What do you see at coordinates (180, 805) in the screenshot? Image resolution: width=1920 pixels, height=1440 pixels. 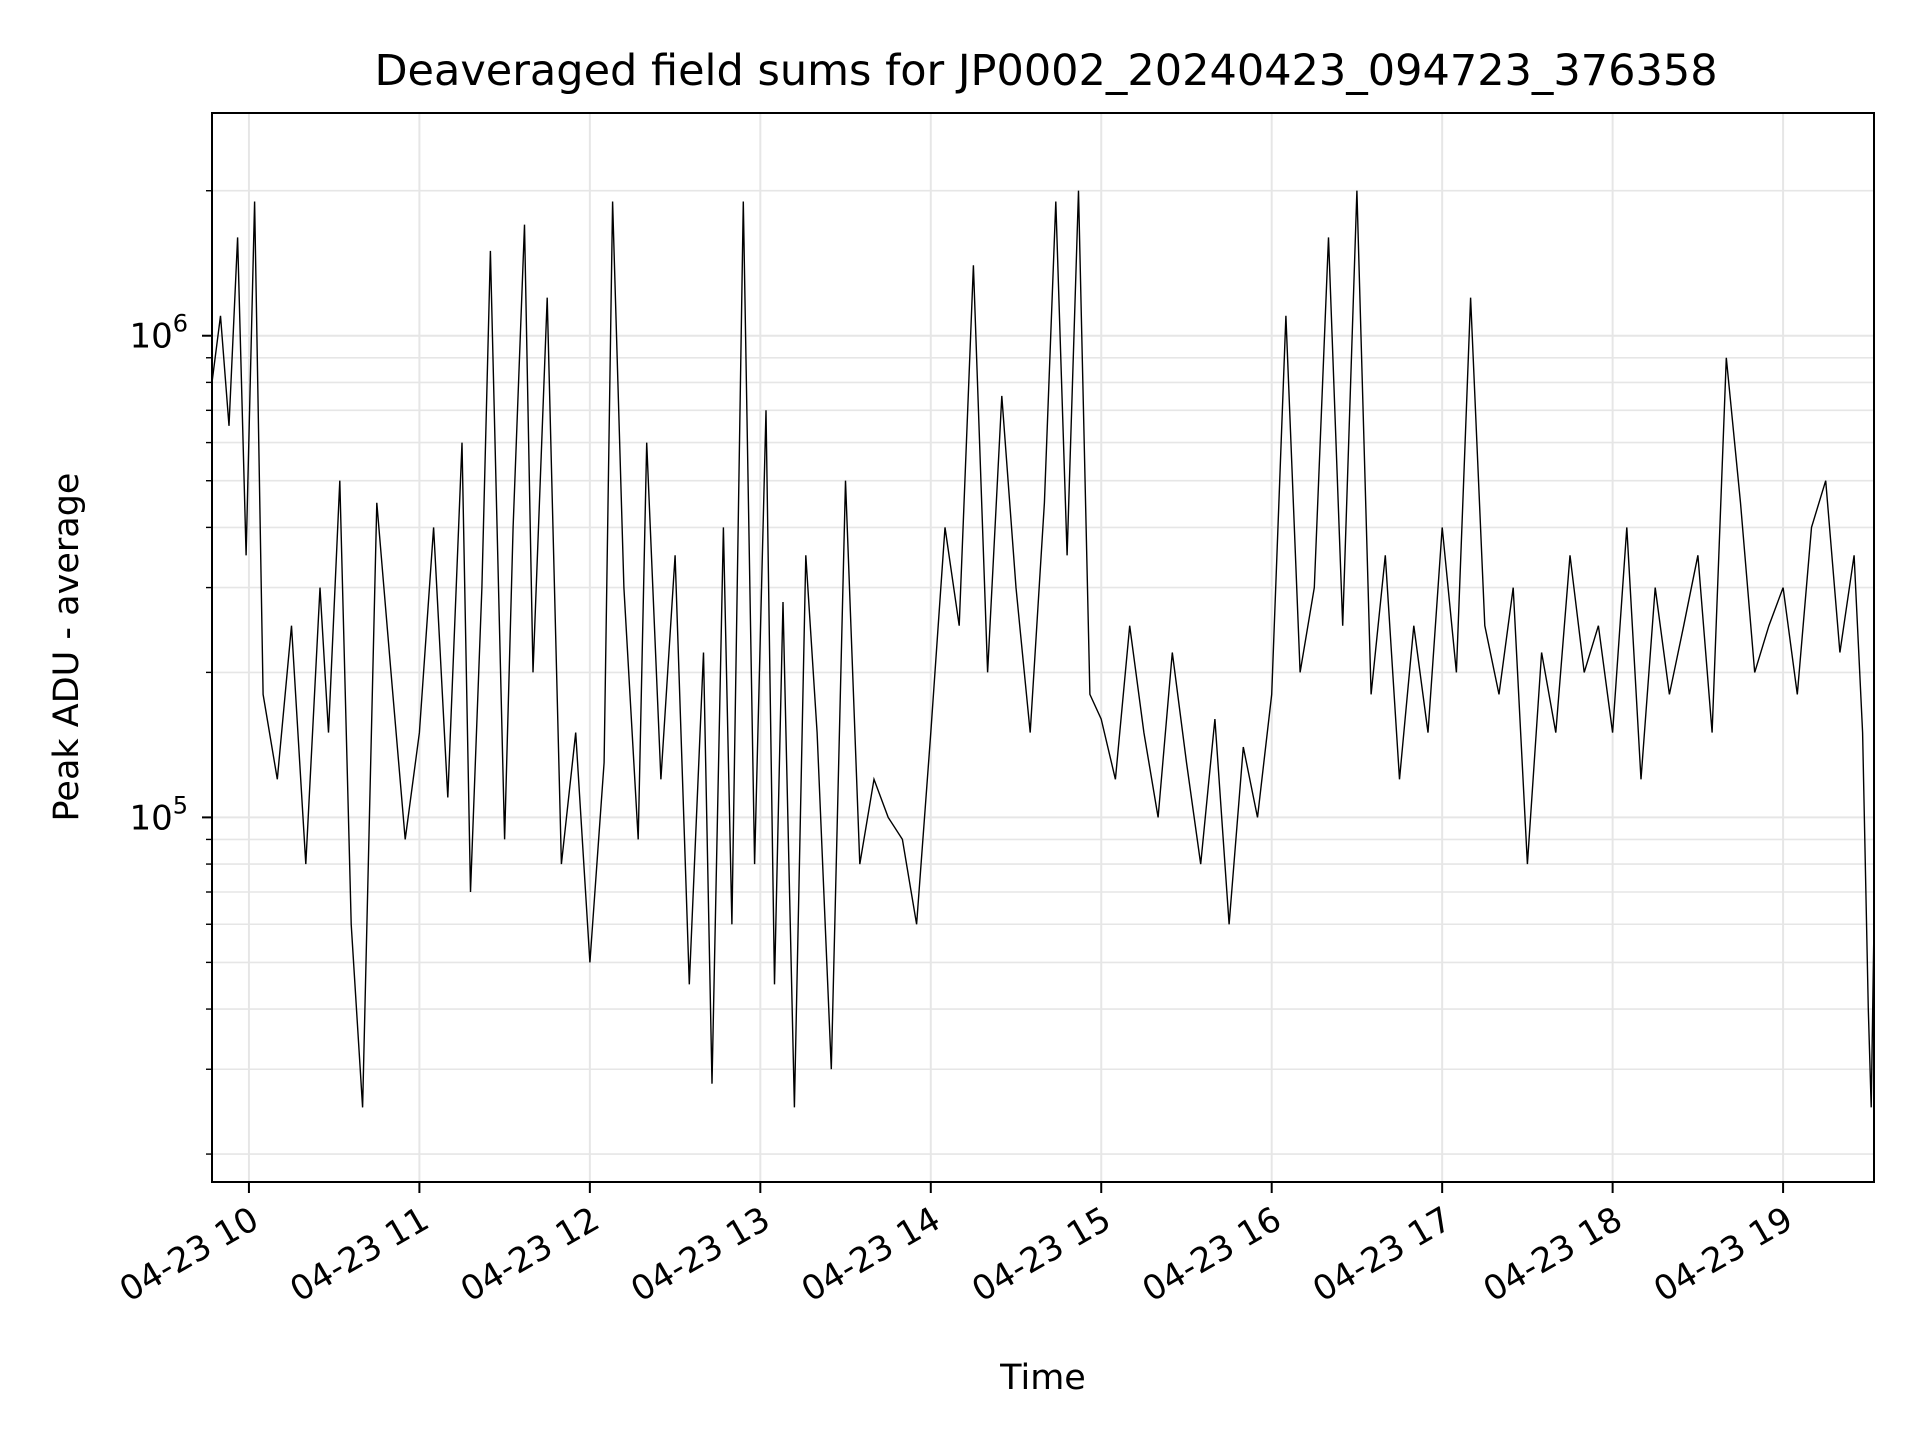 I see `y-tick-label-exponent: 5` at bounding box center [180, 805].